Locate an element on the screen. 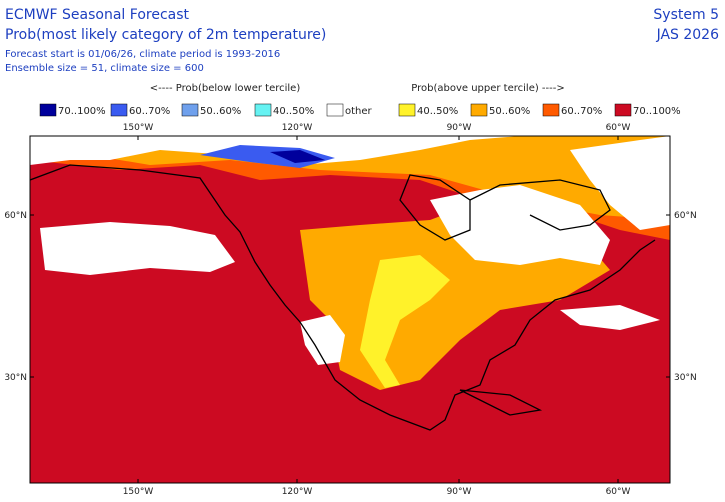  legend-heading: Prob(above upper tercile) ----> is located at coordinates (488, 88).